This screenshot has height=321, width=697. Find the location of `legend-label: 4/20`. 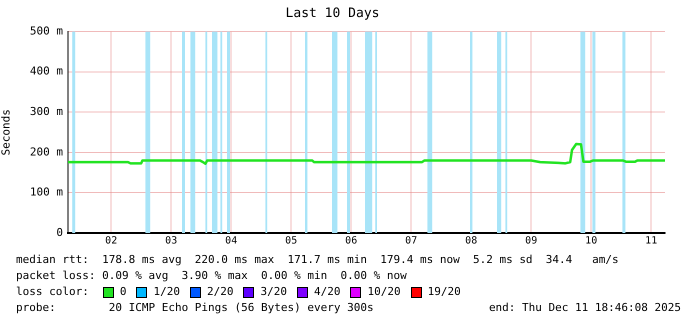

legend-label: 4/20 is located at coordinates (327, 292).